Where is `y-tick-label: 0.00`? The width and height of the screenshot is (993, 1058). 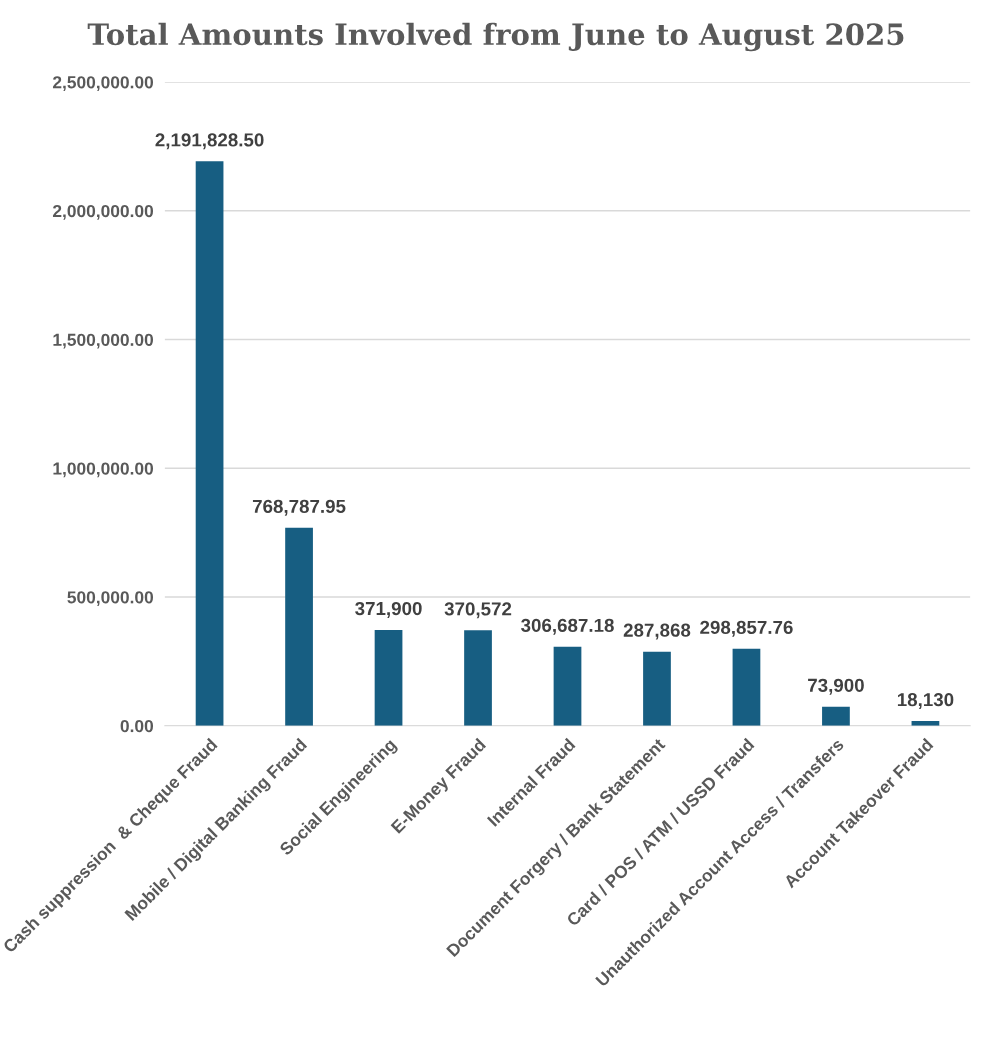 y-tick-label: 0.00 is located at coordinates (137, 726).